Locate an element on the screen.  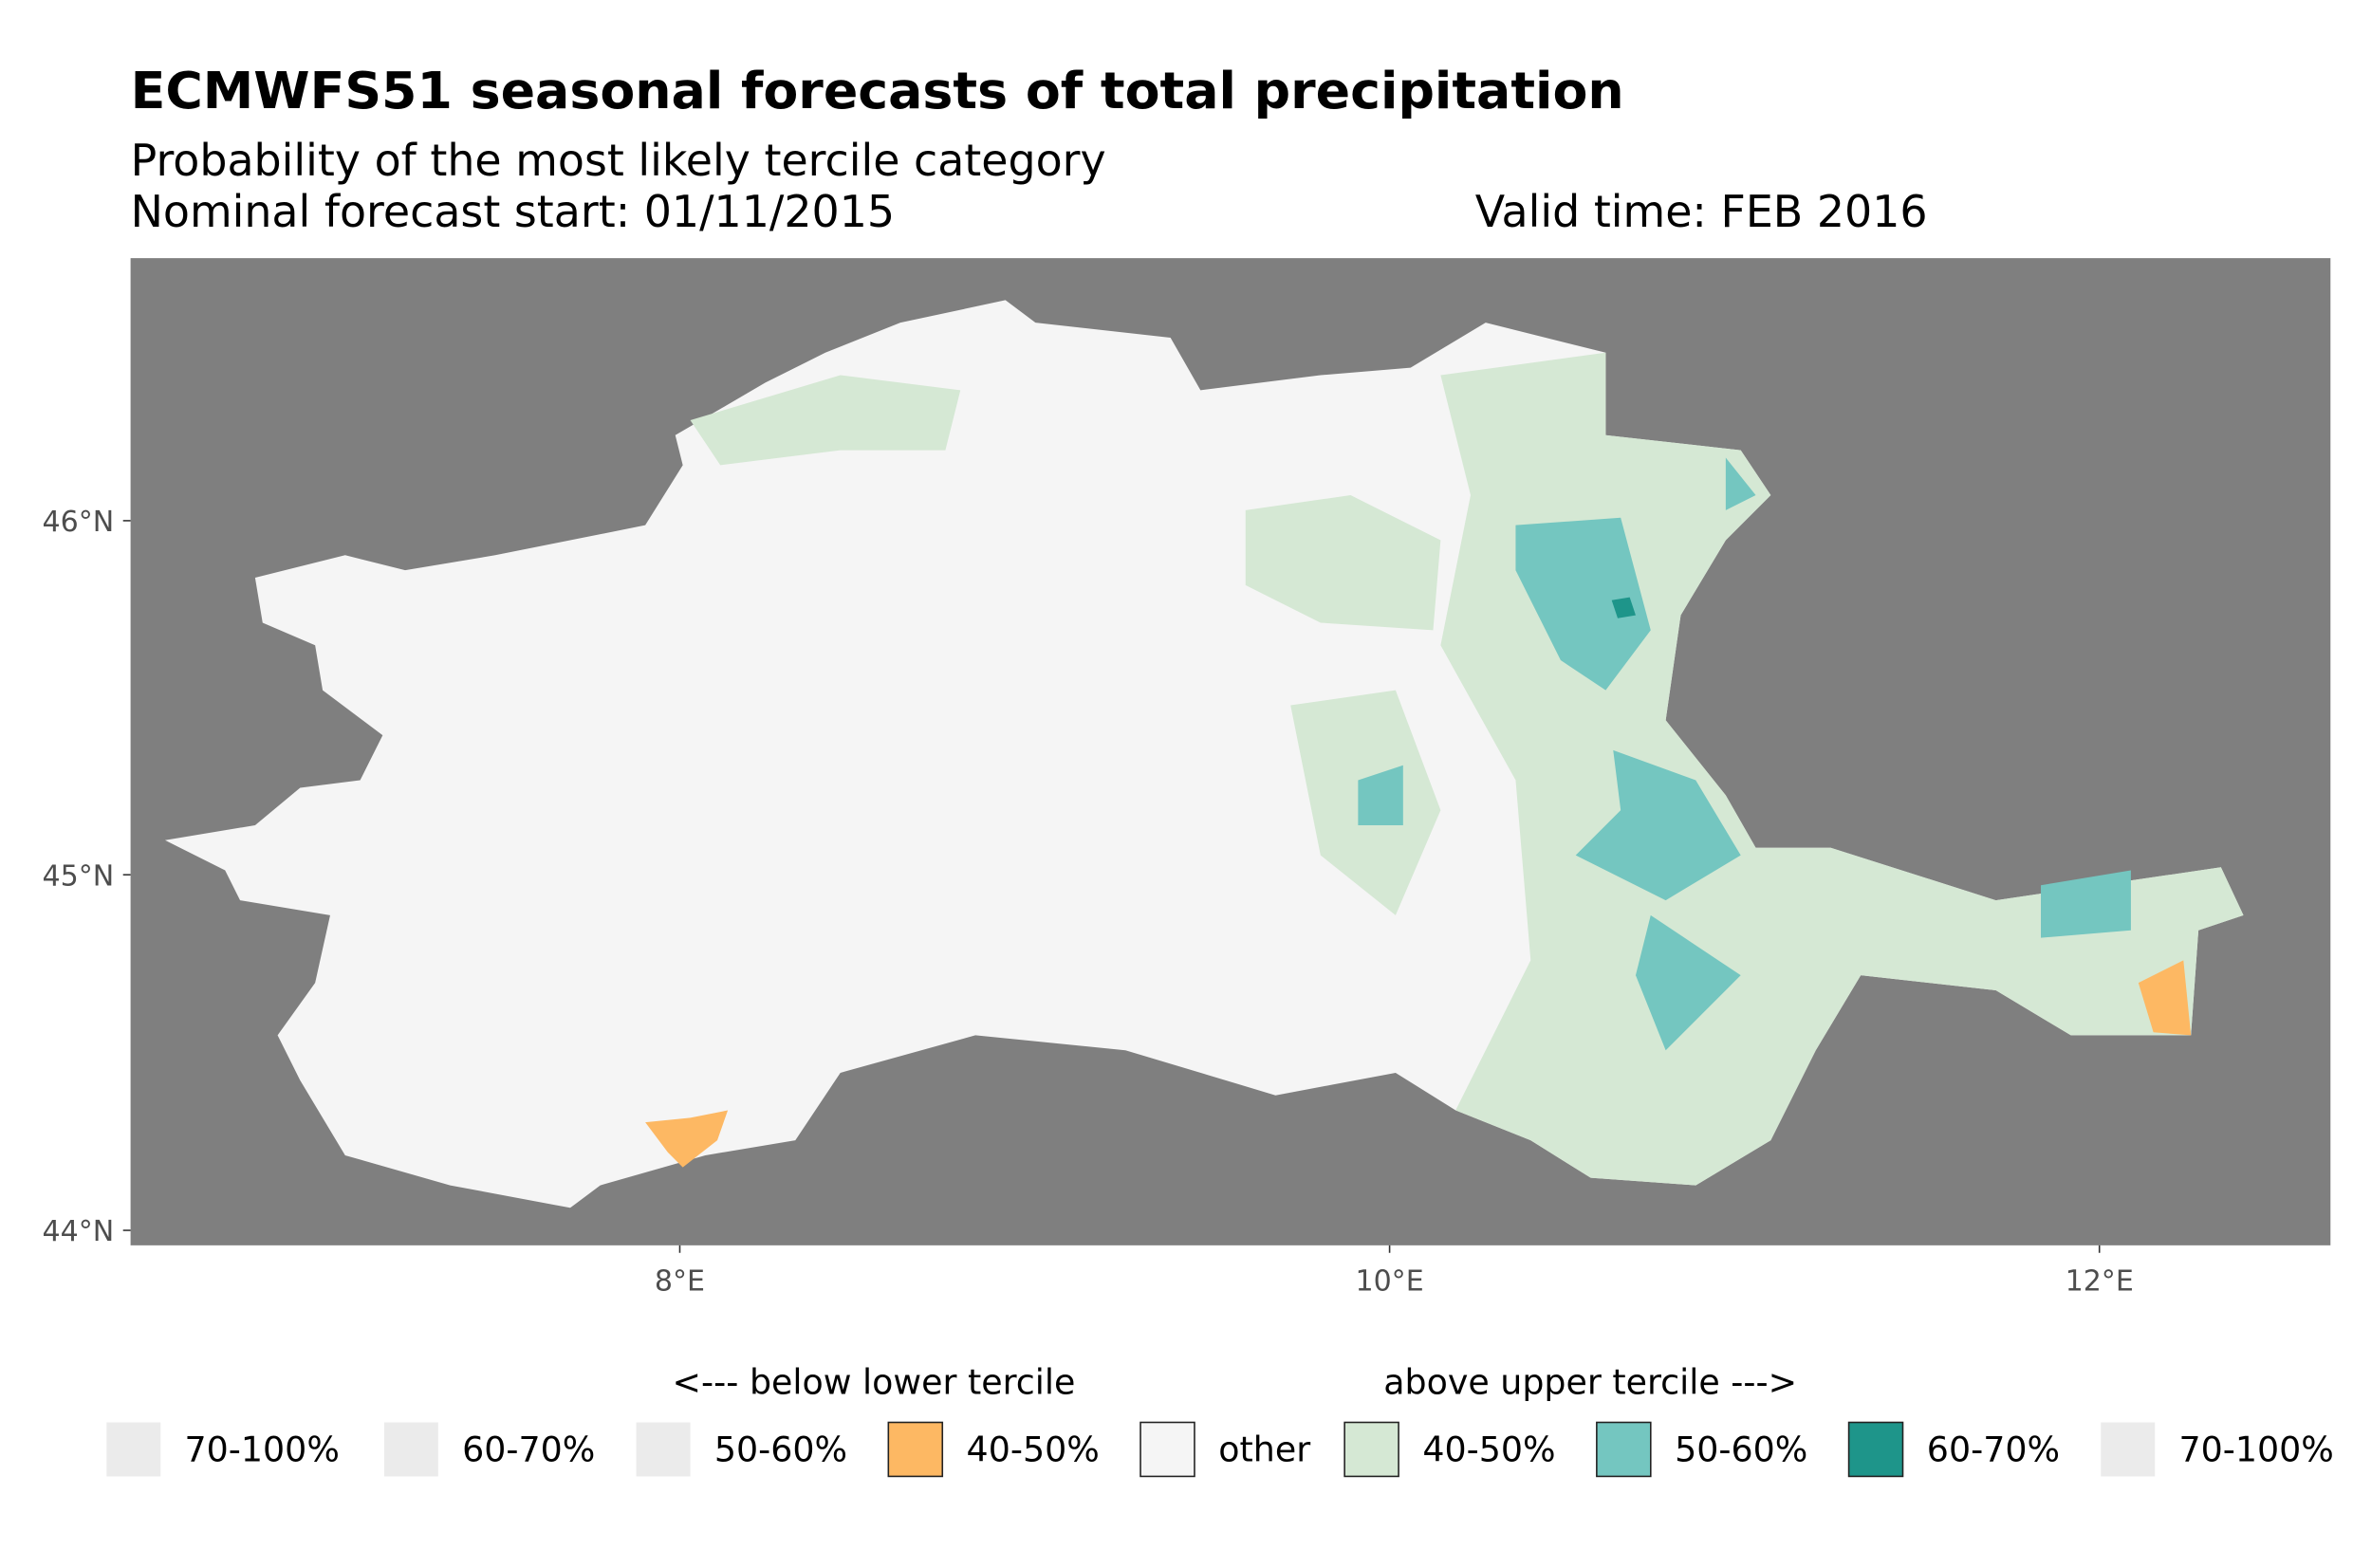
legend-above-label: above upper tercile ---> is located at coordinates (1590, 1382).